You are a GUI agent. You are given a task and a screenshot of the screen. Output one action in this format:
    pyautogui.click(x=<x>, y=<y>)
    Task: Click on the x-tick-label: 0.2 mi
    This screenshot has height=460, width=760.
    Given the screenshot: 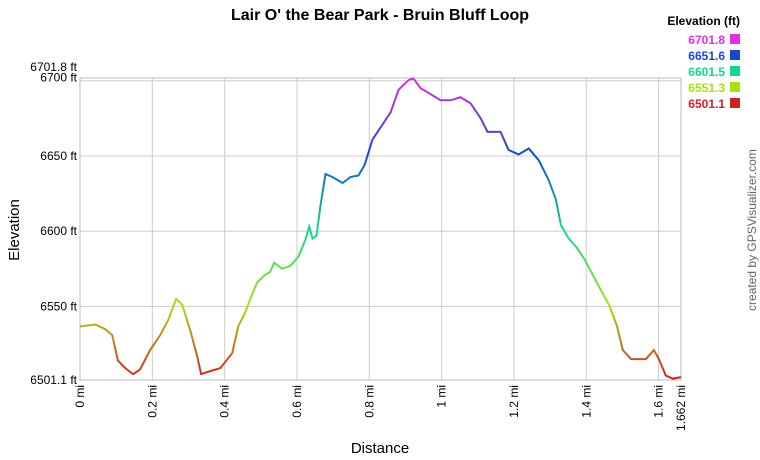 What is the action you would take?
    pyautogui.click(x=152, y=401)
    